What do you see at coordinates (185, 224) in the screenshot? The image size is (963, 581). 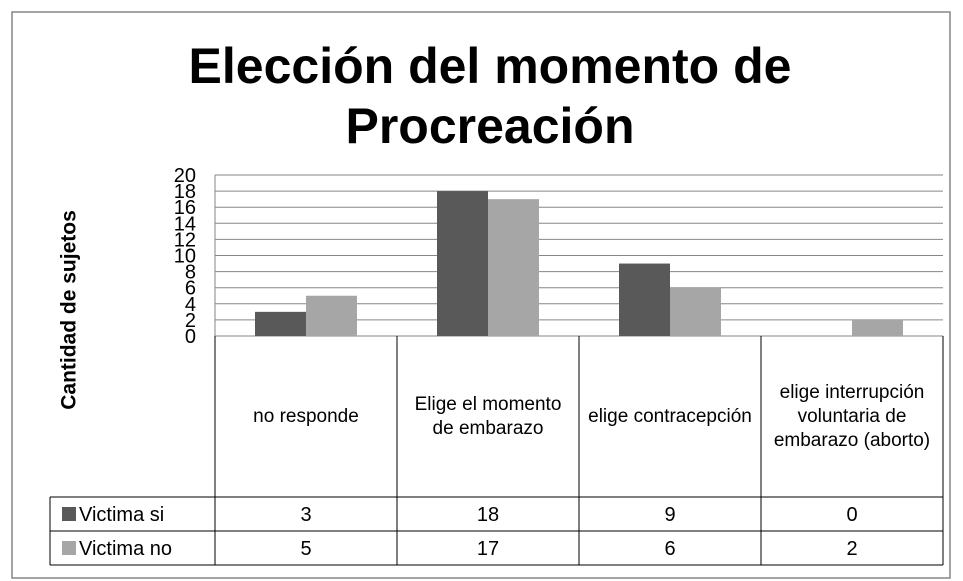 I see `y-tick-label: 14` at bounding box center [185, 224].